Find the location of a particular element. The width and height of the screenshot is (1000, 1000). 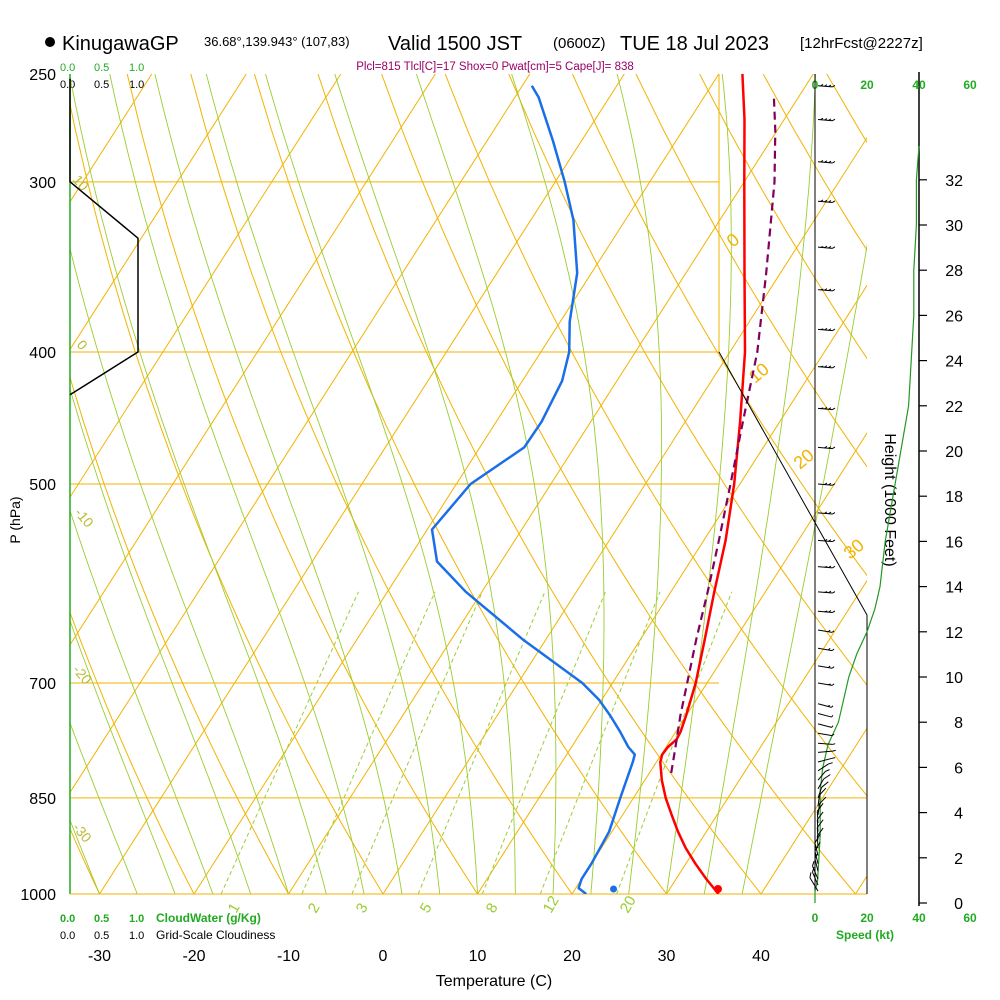

temperature-ticks: -30 -20 -10 0 10 20 30 40 is located at coordinates (429, 956).